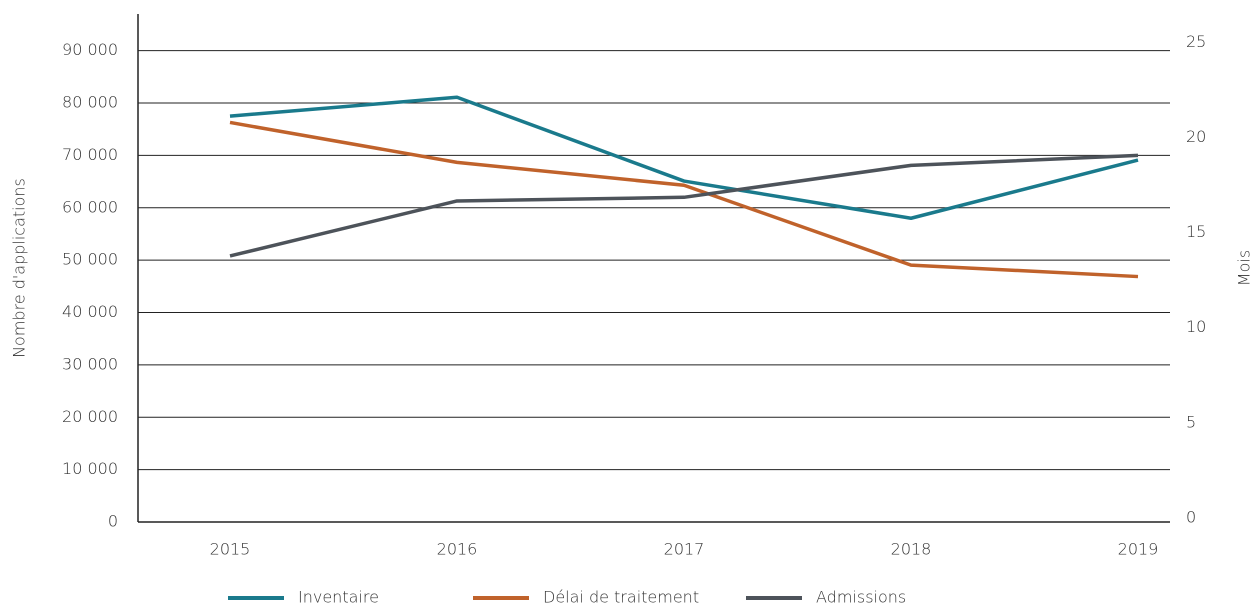  Describe the element at coordinates (19, 268) in the screenshot. I see `y-axis-label: Nombre d'applications` at that location.